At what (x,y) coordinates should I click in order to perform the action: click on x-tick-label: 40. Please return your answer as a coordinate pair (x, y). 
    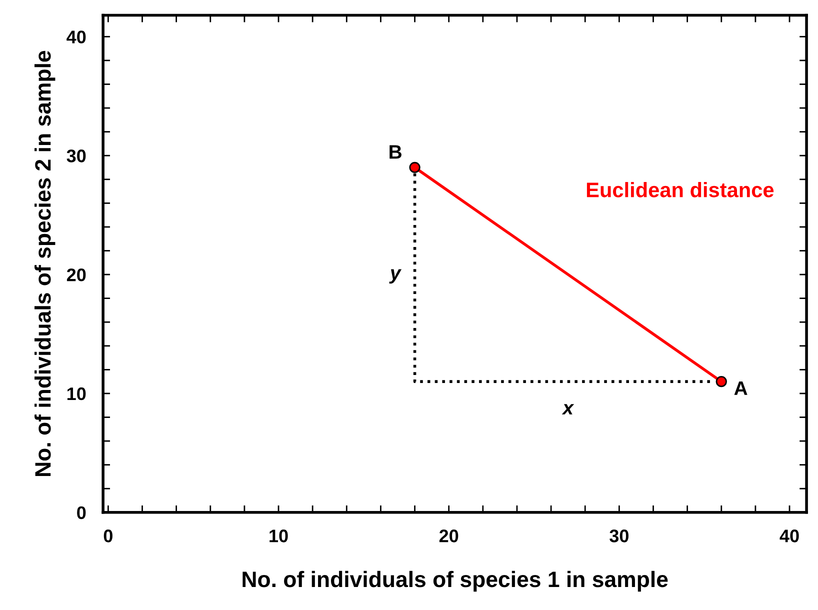
    Looking at the image, I should click on (789, 536).